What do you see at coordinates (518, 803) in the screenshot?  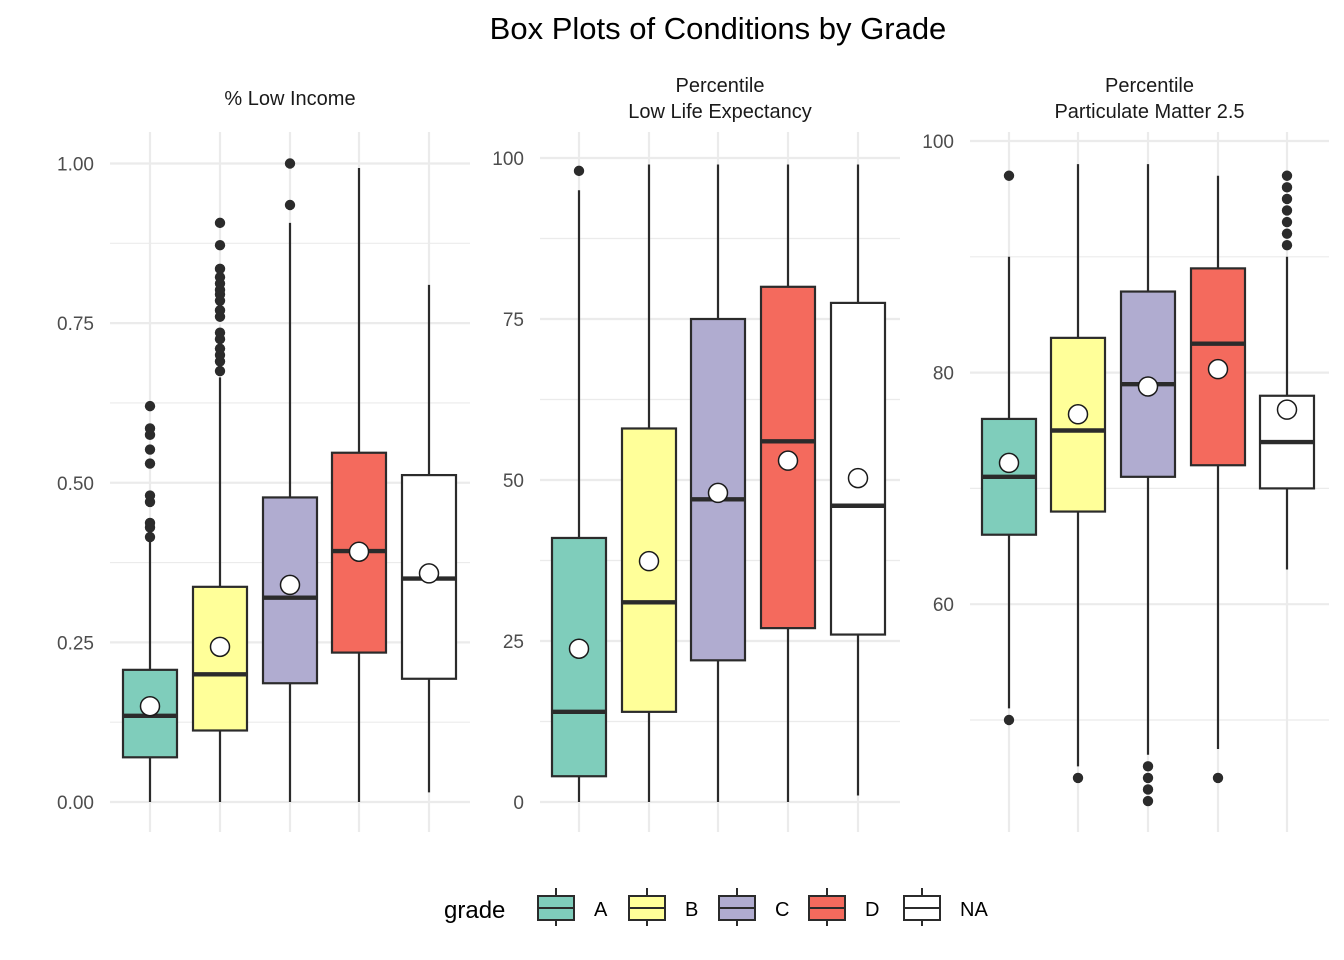 I see `y-tick-label: 0` at bounding box center [518, 803].